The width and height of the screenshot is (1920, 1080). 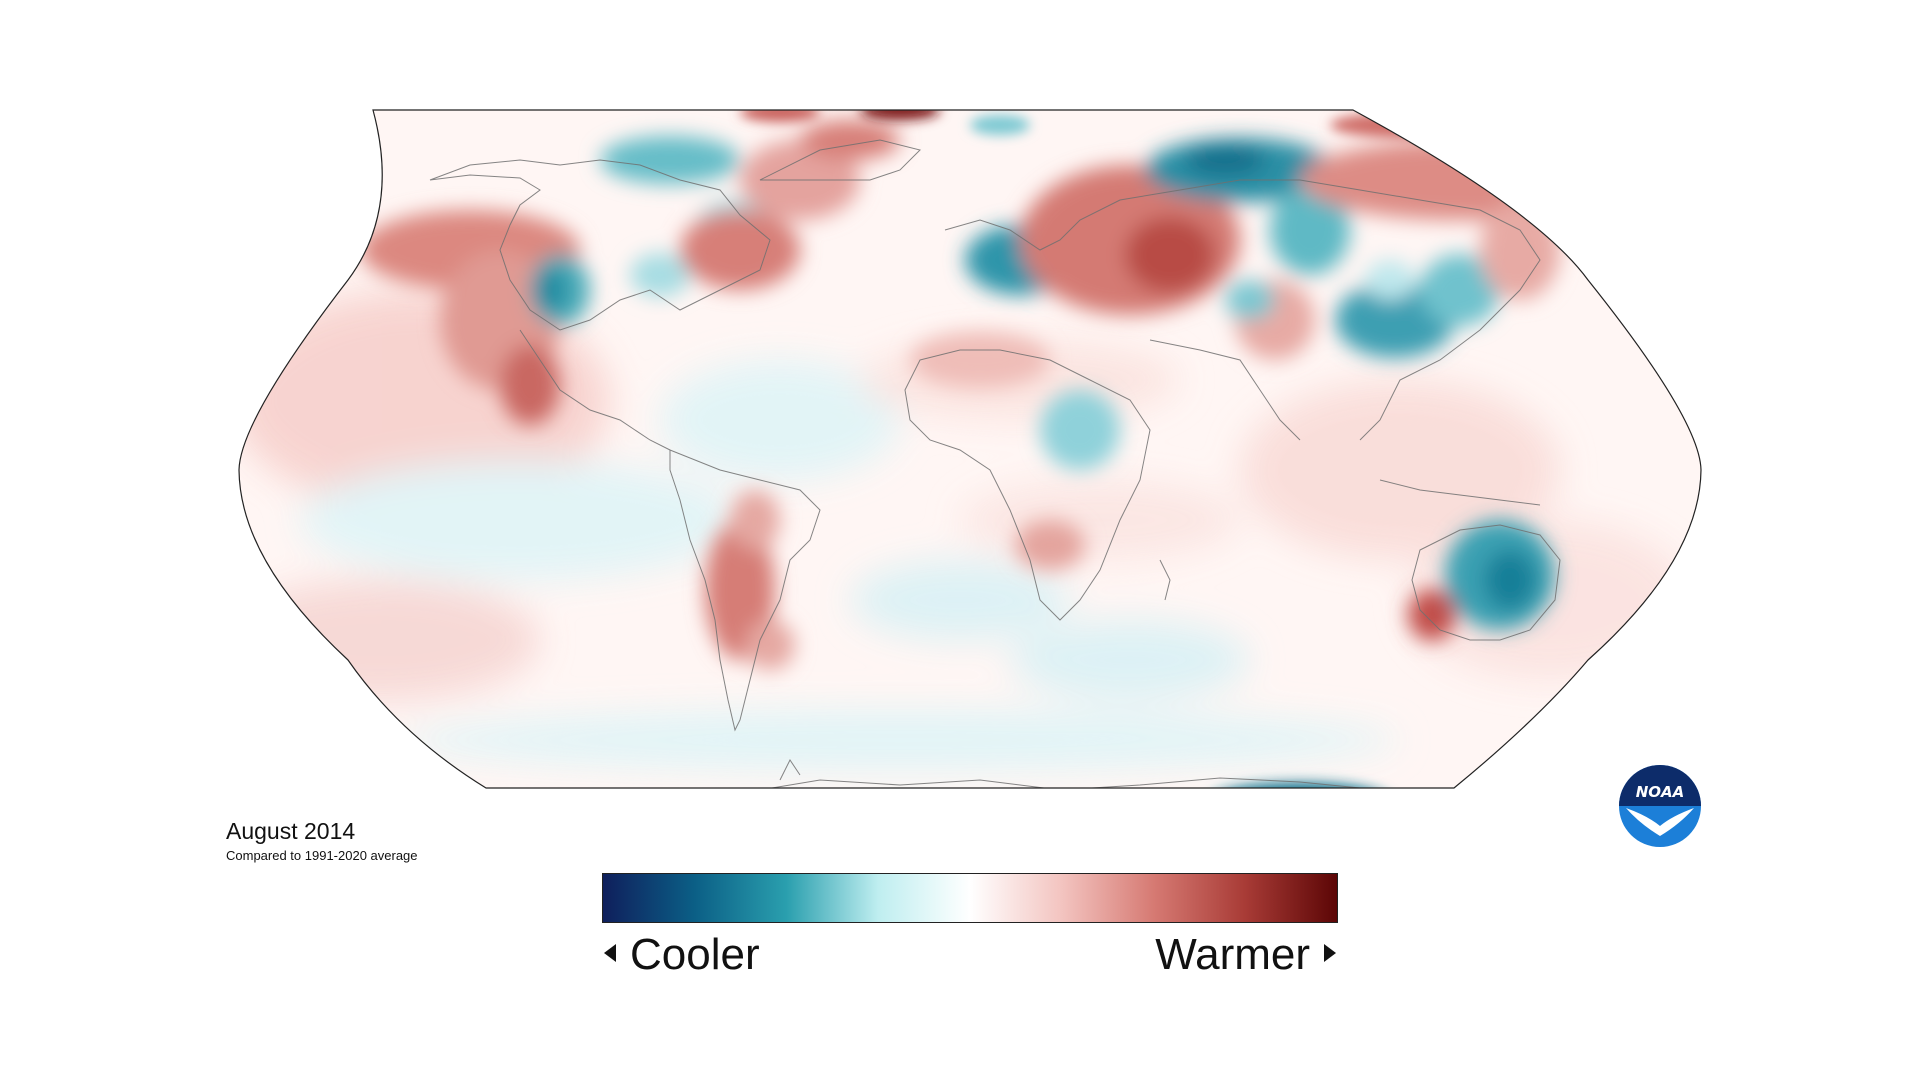 What do you see at coordinates (970, 898) in the screenshot?
I see `color-legend-bar` at bounding box center [970, 898].